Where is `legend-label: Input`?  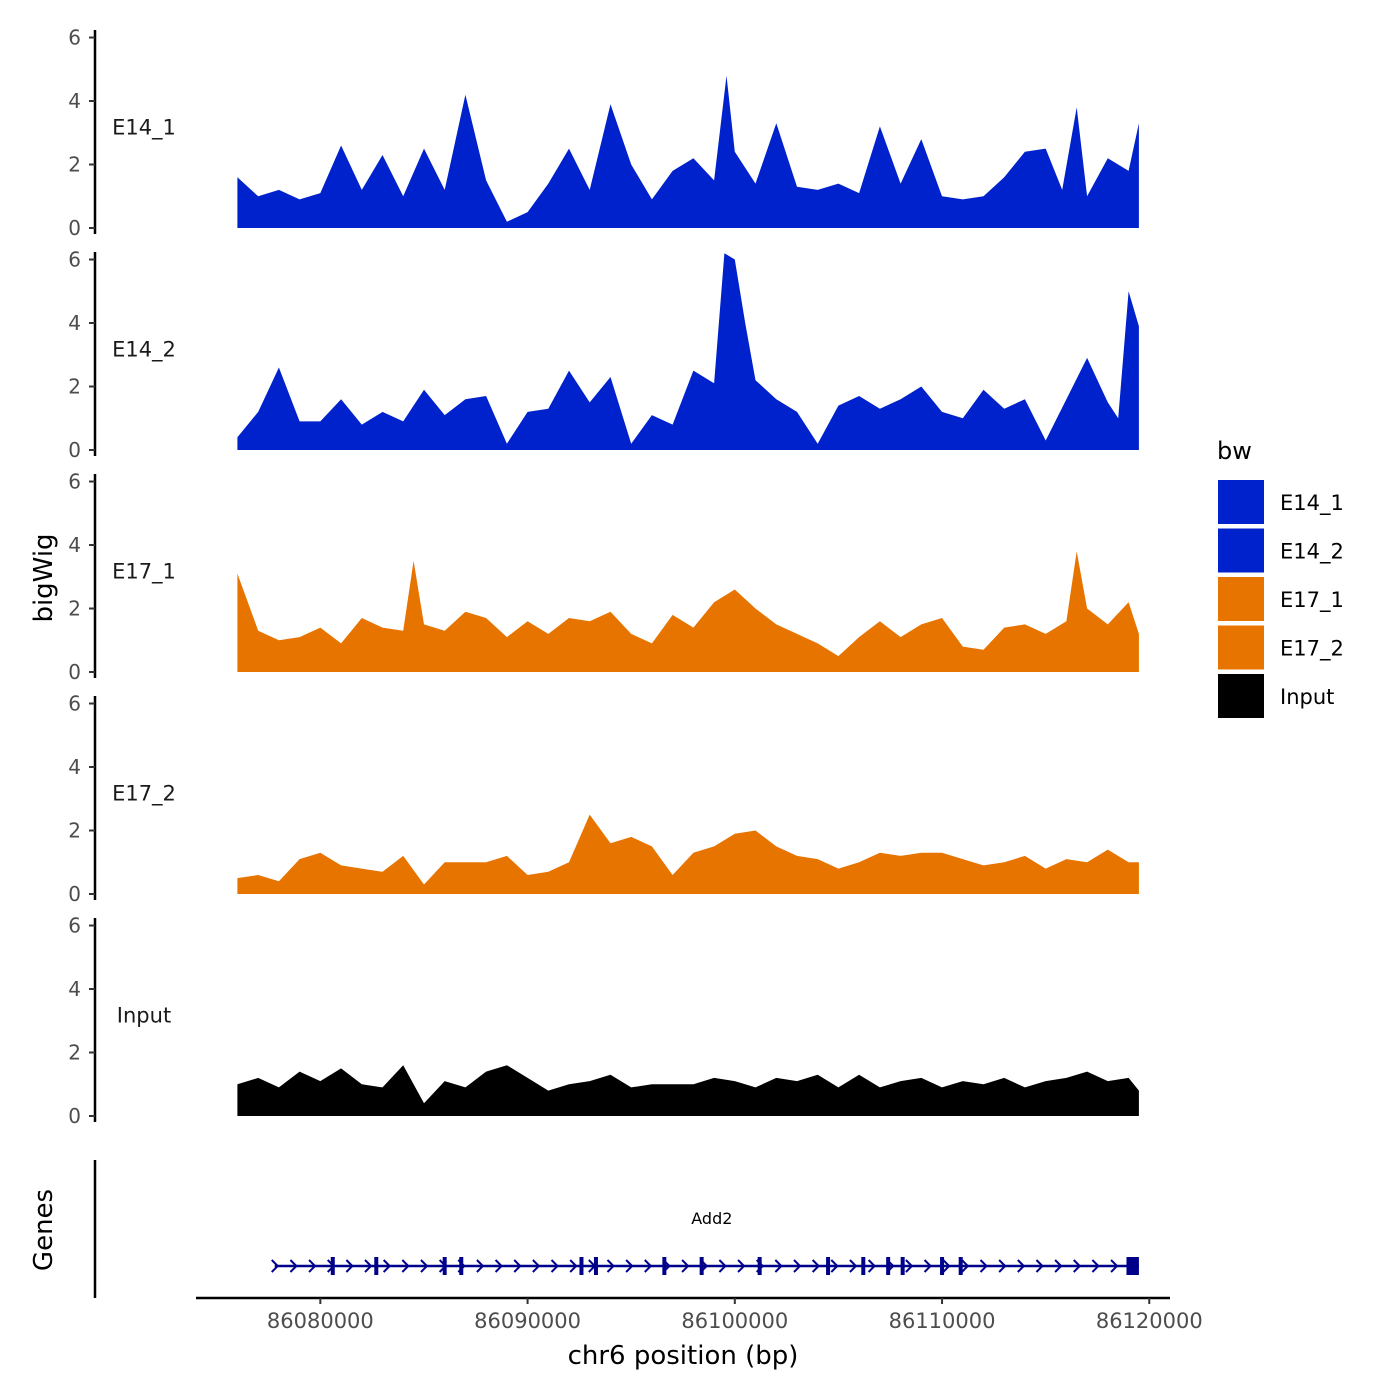 legend-label: Input is located at coordinates (1307, 697).